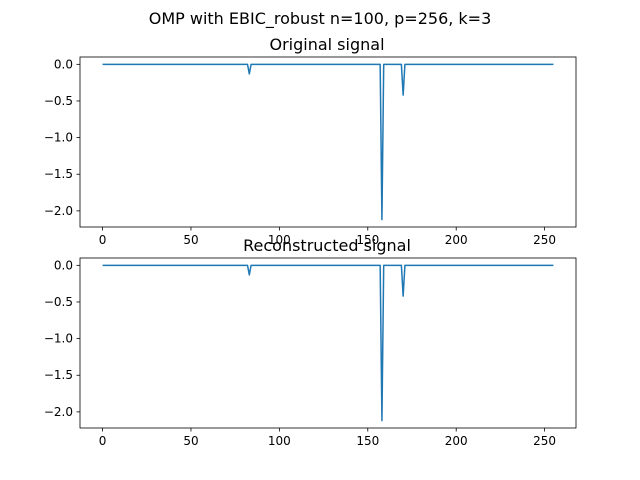  Describe the element at coordinates (326, 44) in the screenshot. I see `subplot-original-title: Original signal` at that location.